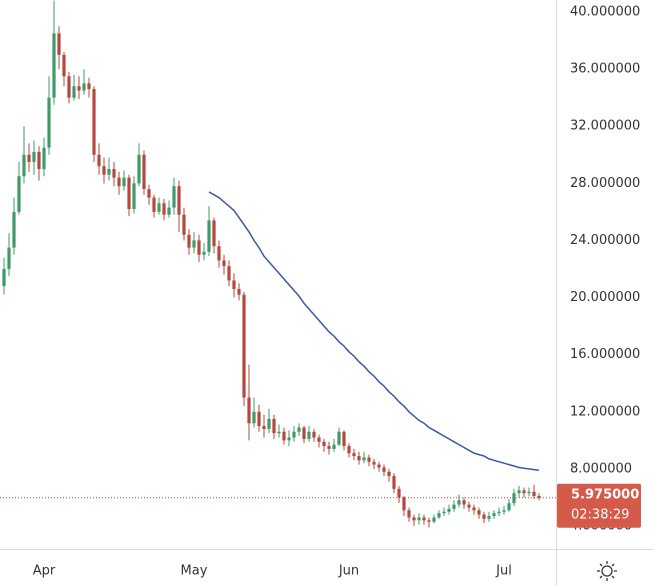 The image size is (654, 586). I want to click on last-price-label: 5.975000, so click(605, 494).